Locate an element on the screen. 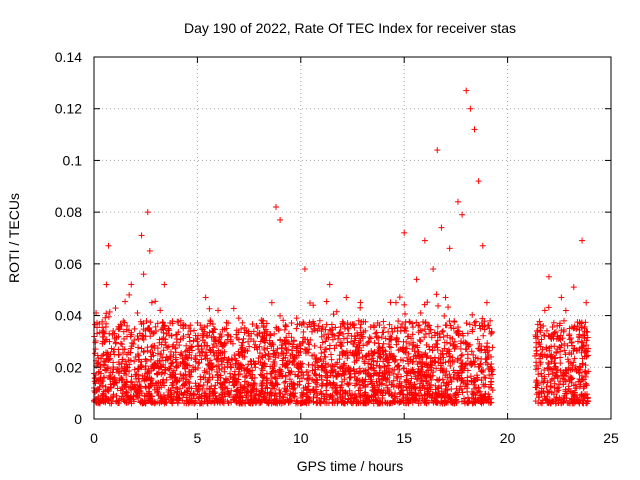  y-tick-labels: 0 0.02 0.04 0.06 0.08 0.1 0.12 0.14 is located at coordinates (68, 238).